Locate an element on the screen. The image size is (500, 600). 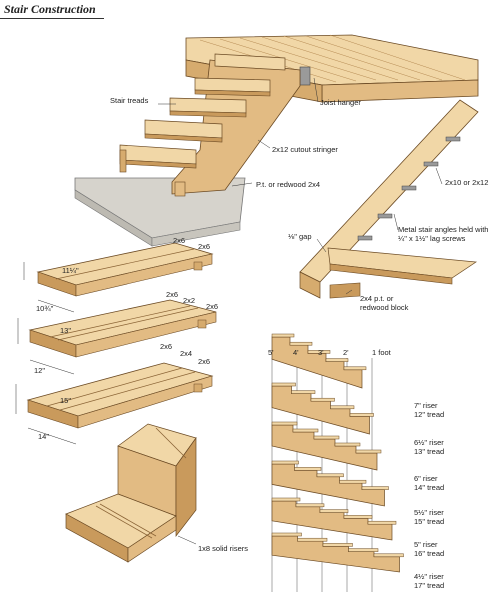
tread1-board-1: 2x6 is located at coordinates (179, 240).